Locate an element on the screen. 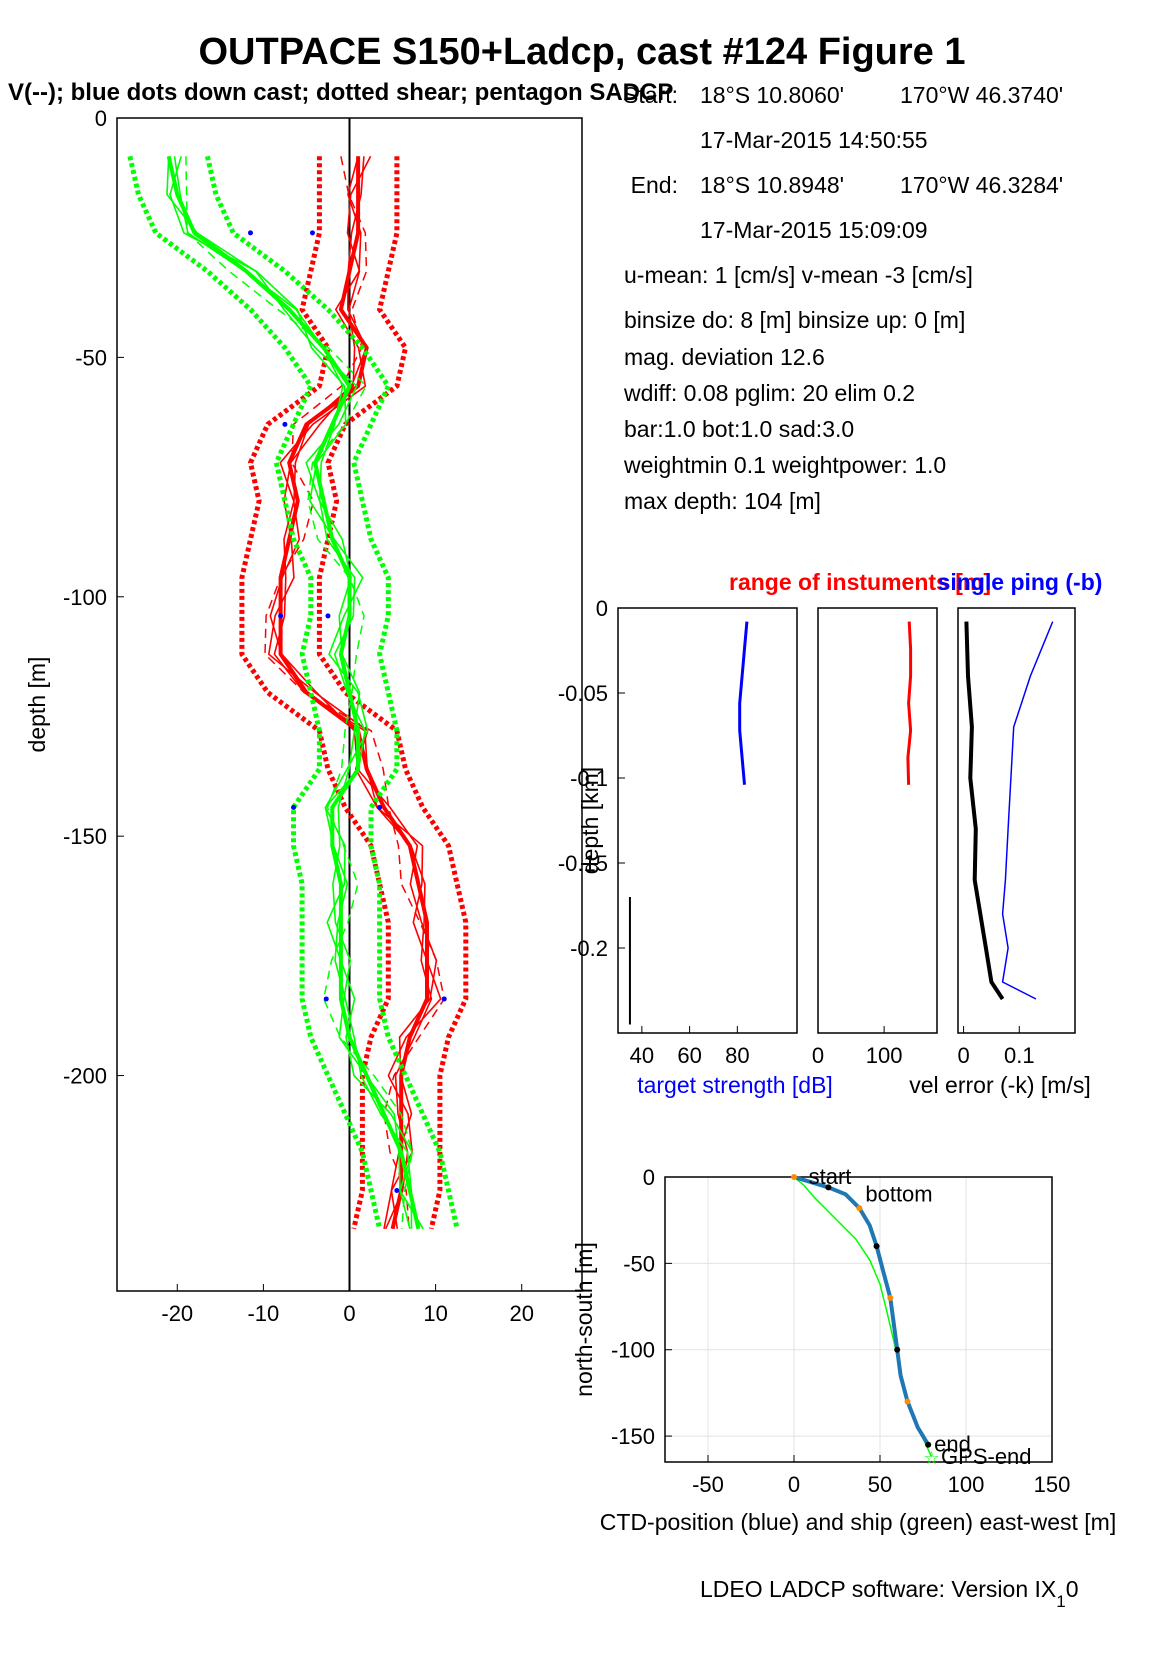  weights: bar:1.0 bot:1.0 sad:3.0 is located at coordinates (739, 429).